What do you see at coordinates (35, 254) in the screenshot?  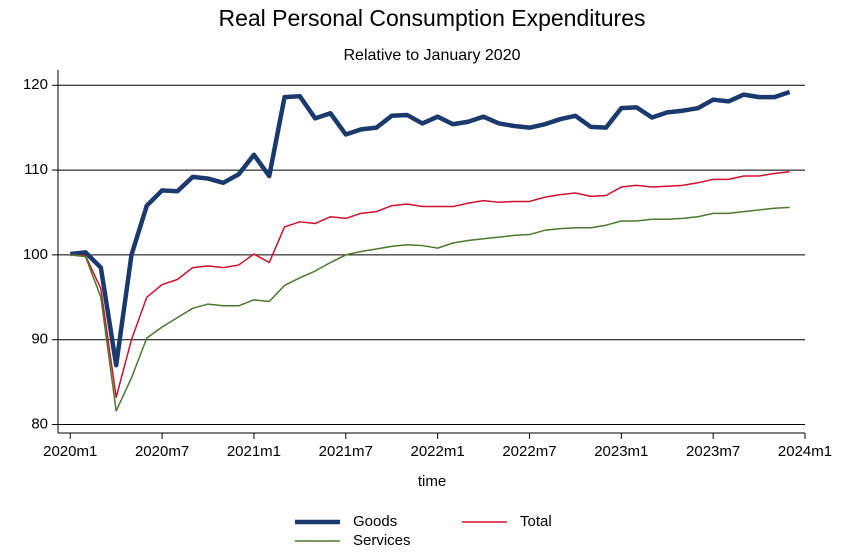 I see `y-tick-label: 100` at bounding box center [35, 254].